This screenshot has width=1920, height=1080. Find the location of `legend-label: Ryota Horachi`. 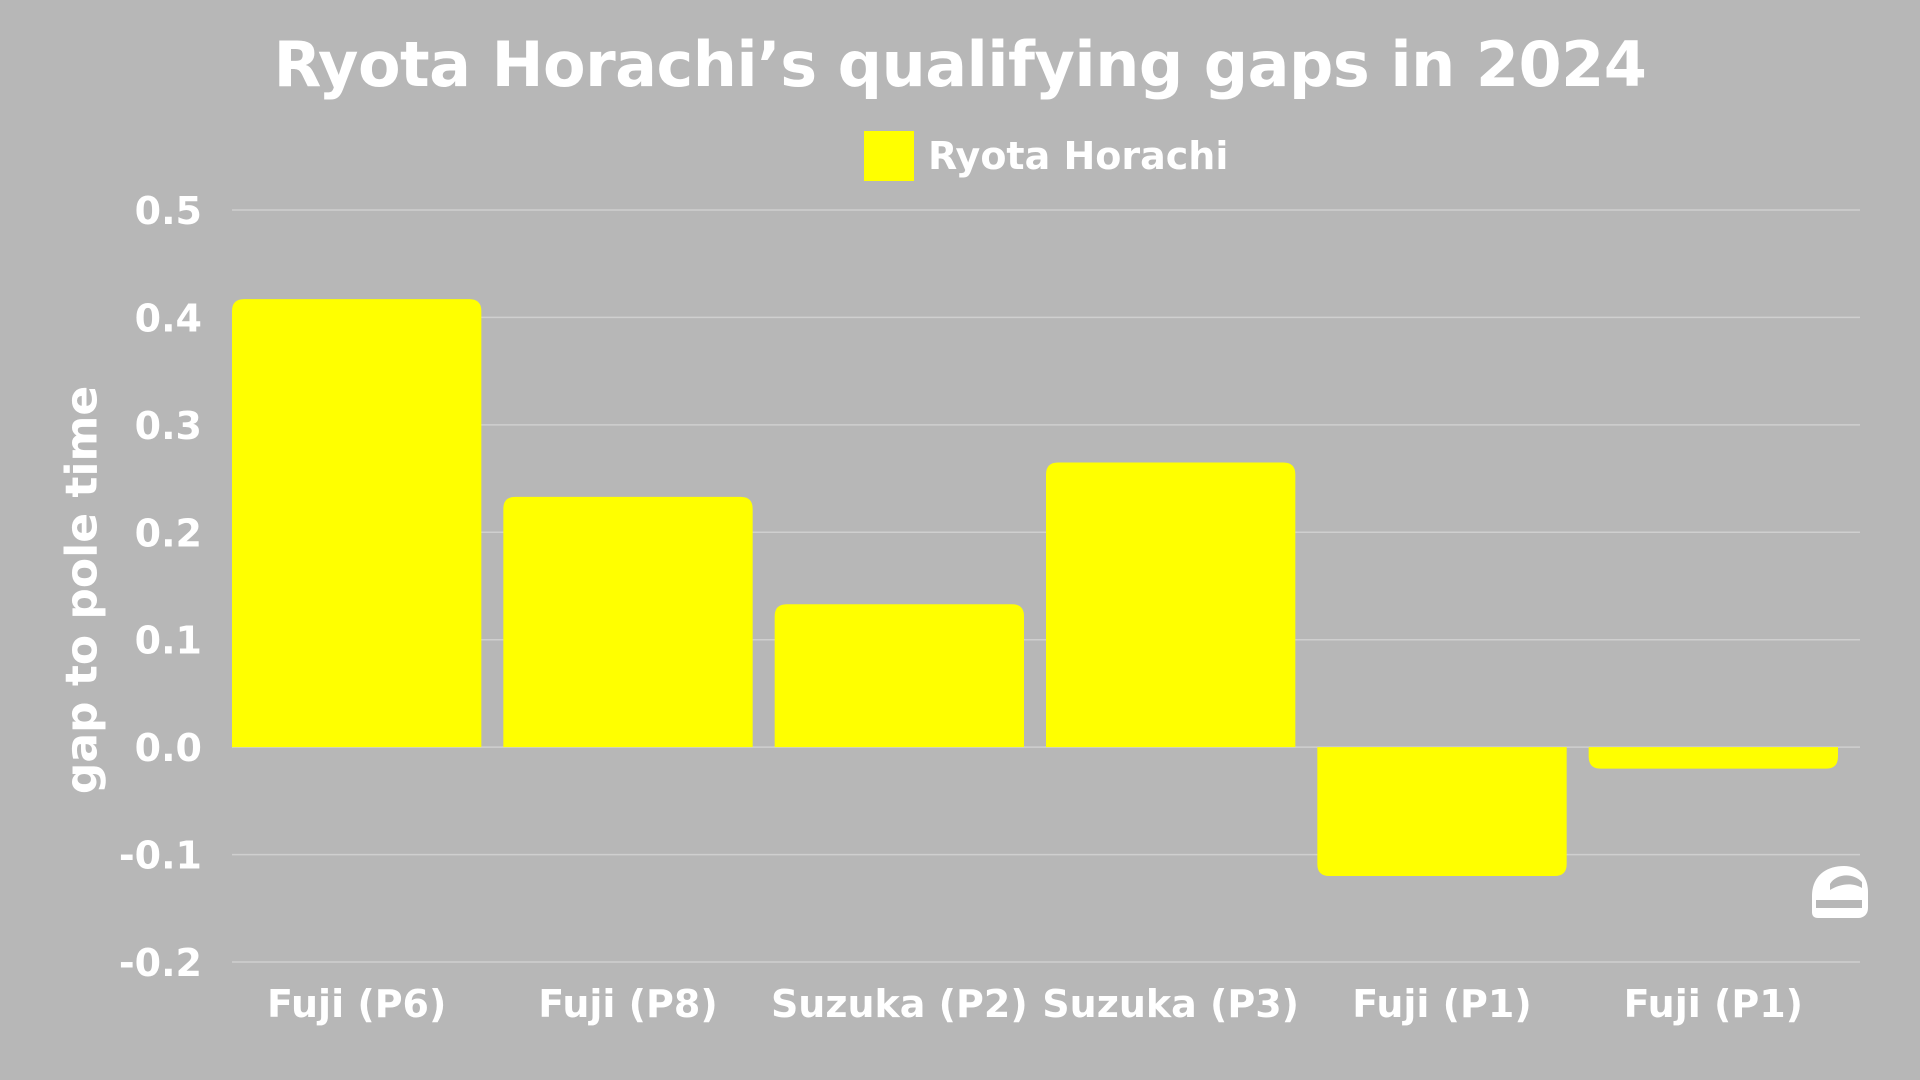

legend-label: Ryota Horachi is located at coordinates (1078, 156).